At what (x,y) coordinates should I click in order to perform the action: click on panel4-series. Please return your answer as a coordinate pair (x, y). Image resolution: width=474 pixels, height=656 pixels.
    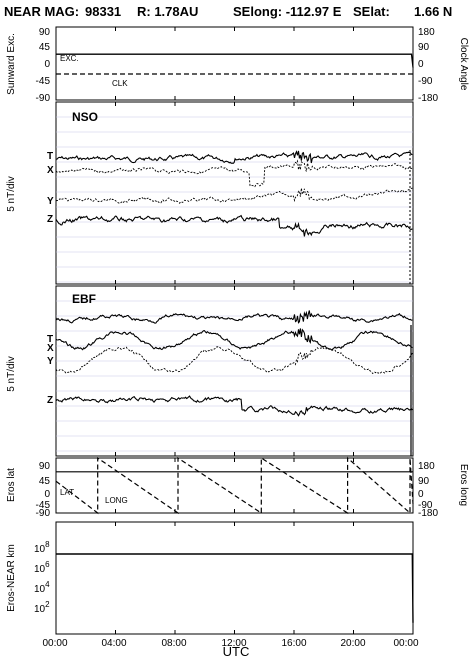
    Looking at the image, I should click on (234, 485).